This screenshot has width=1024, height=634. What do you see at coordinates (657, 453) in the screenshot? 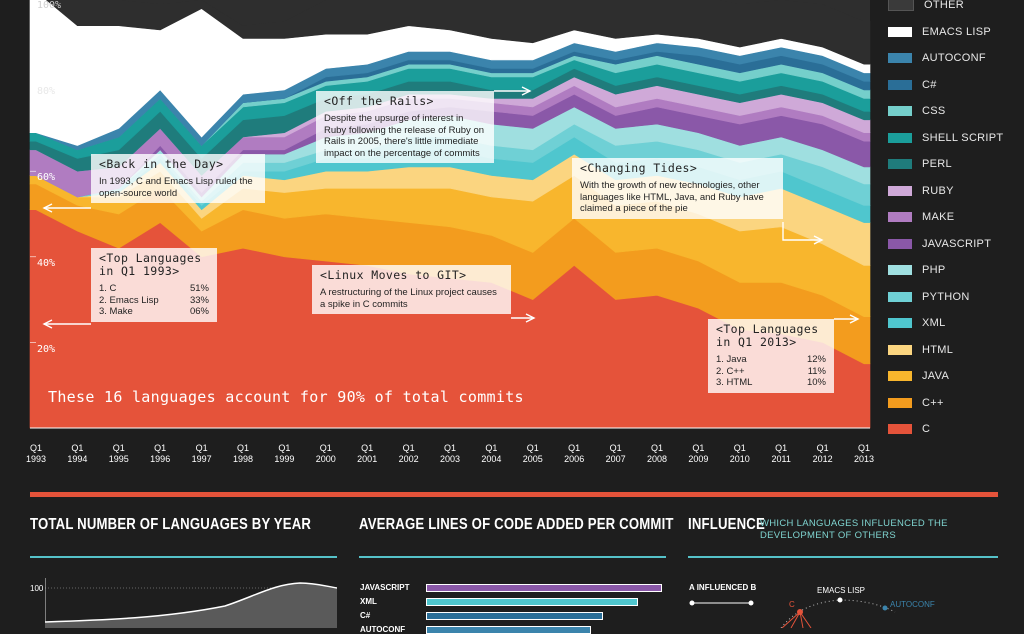
I see `x-tick-label: Q1 2008` at bounding box center [657, 453].